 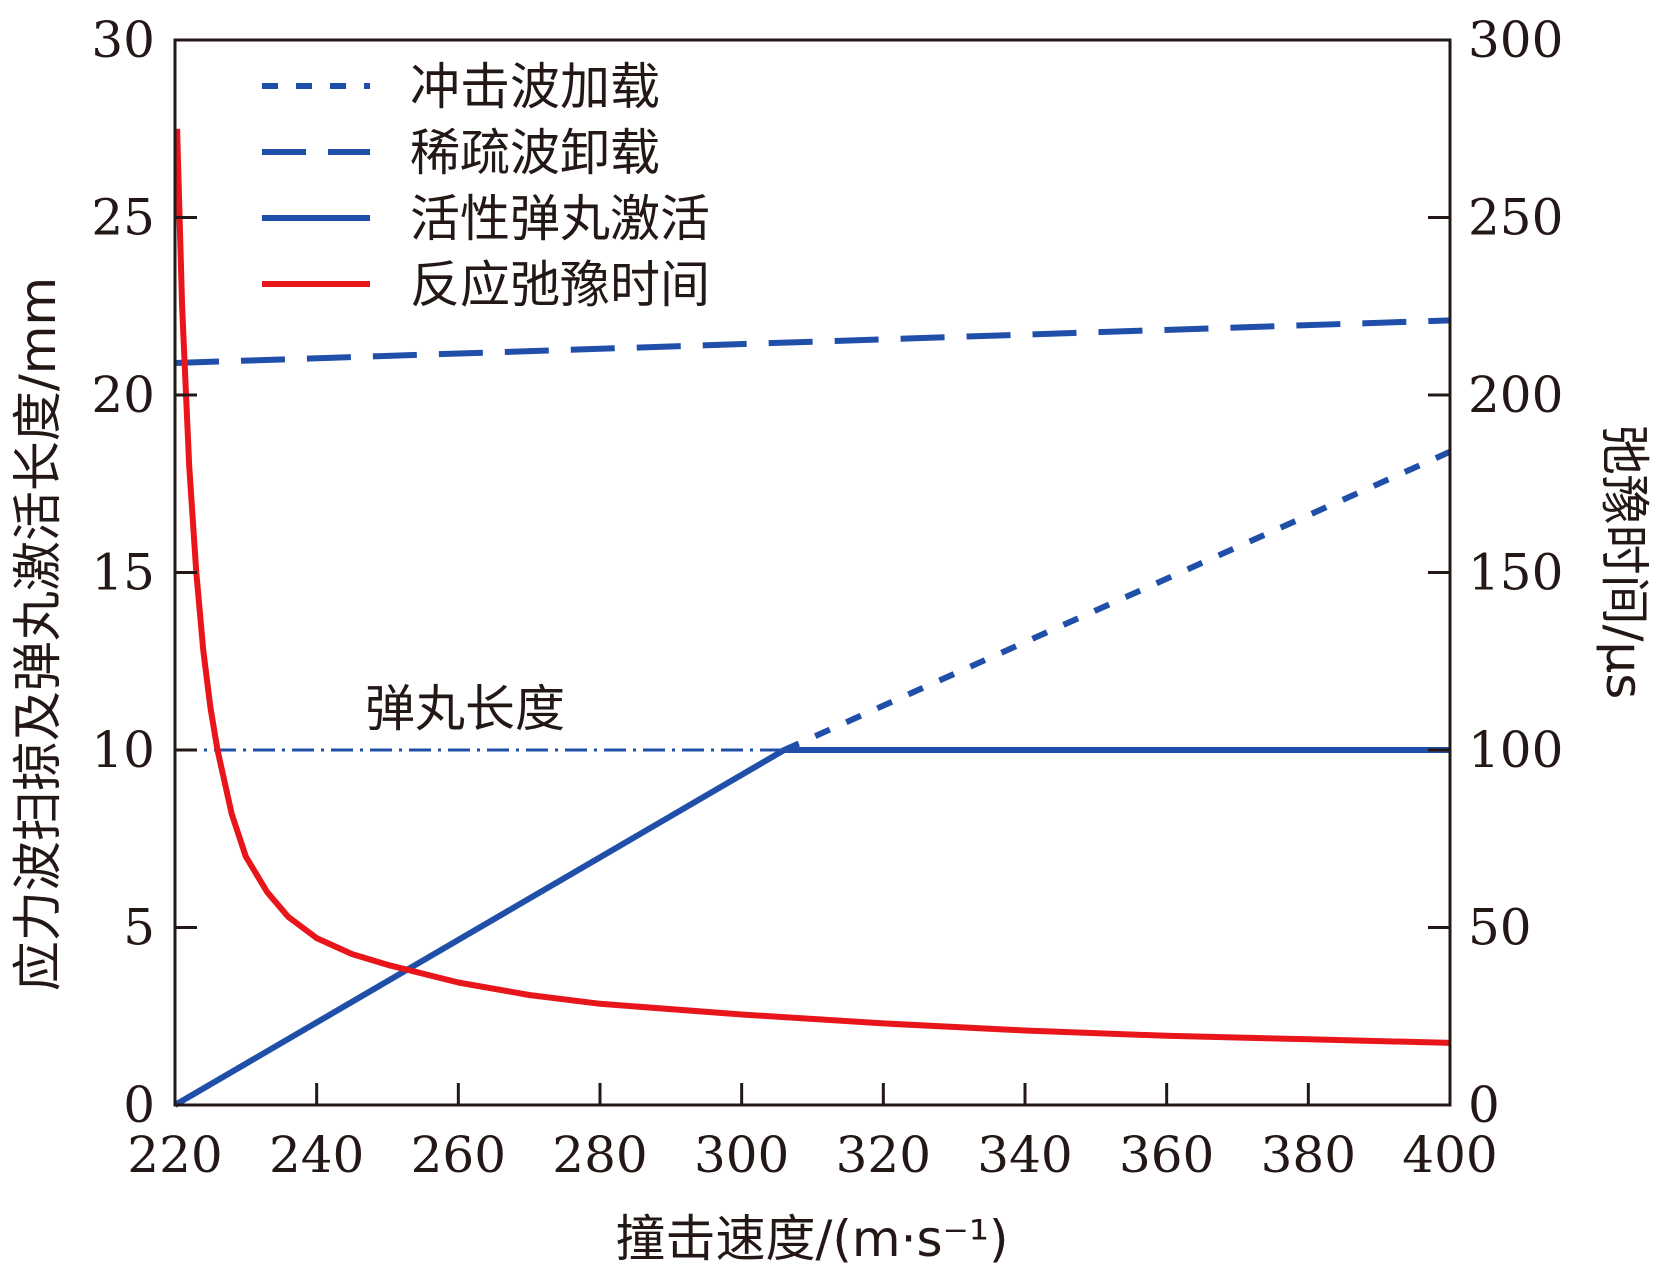 I want to click on right-y-tick-label: 250, so click(x=1515, y=218).